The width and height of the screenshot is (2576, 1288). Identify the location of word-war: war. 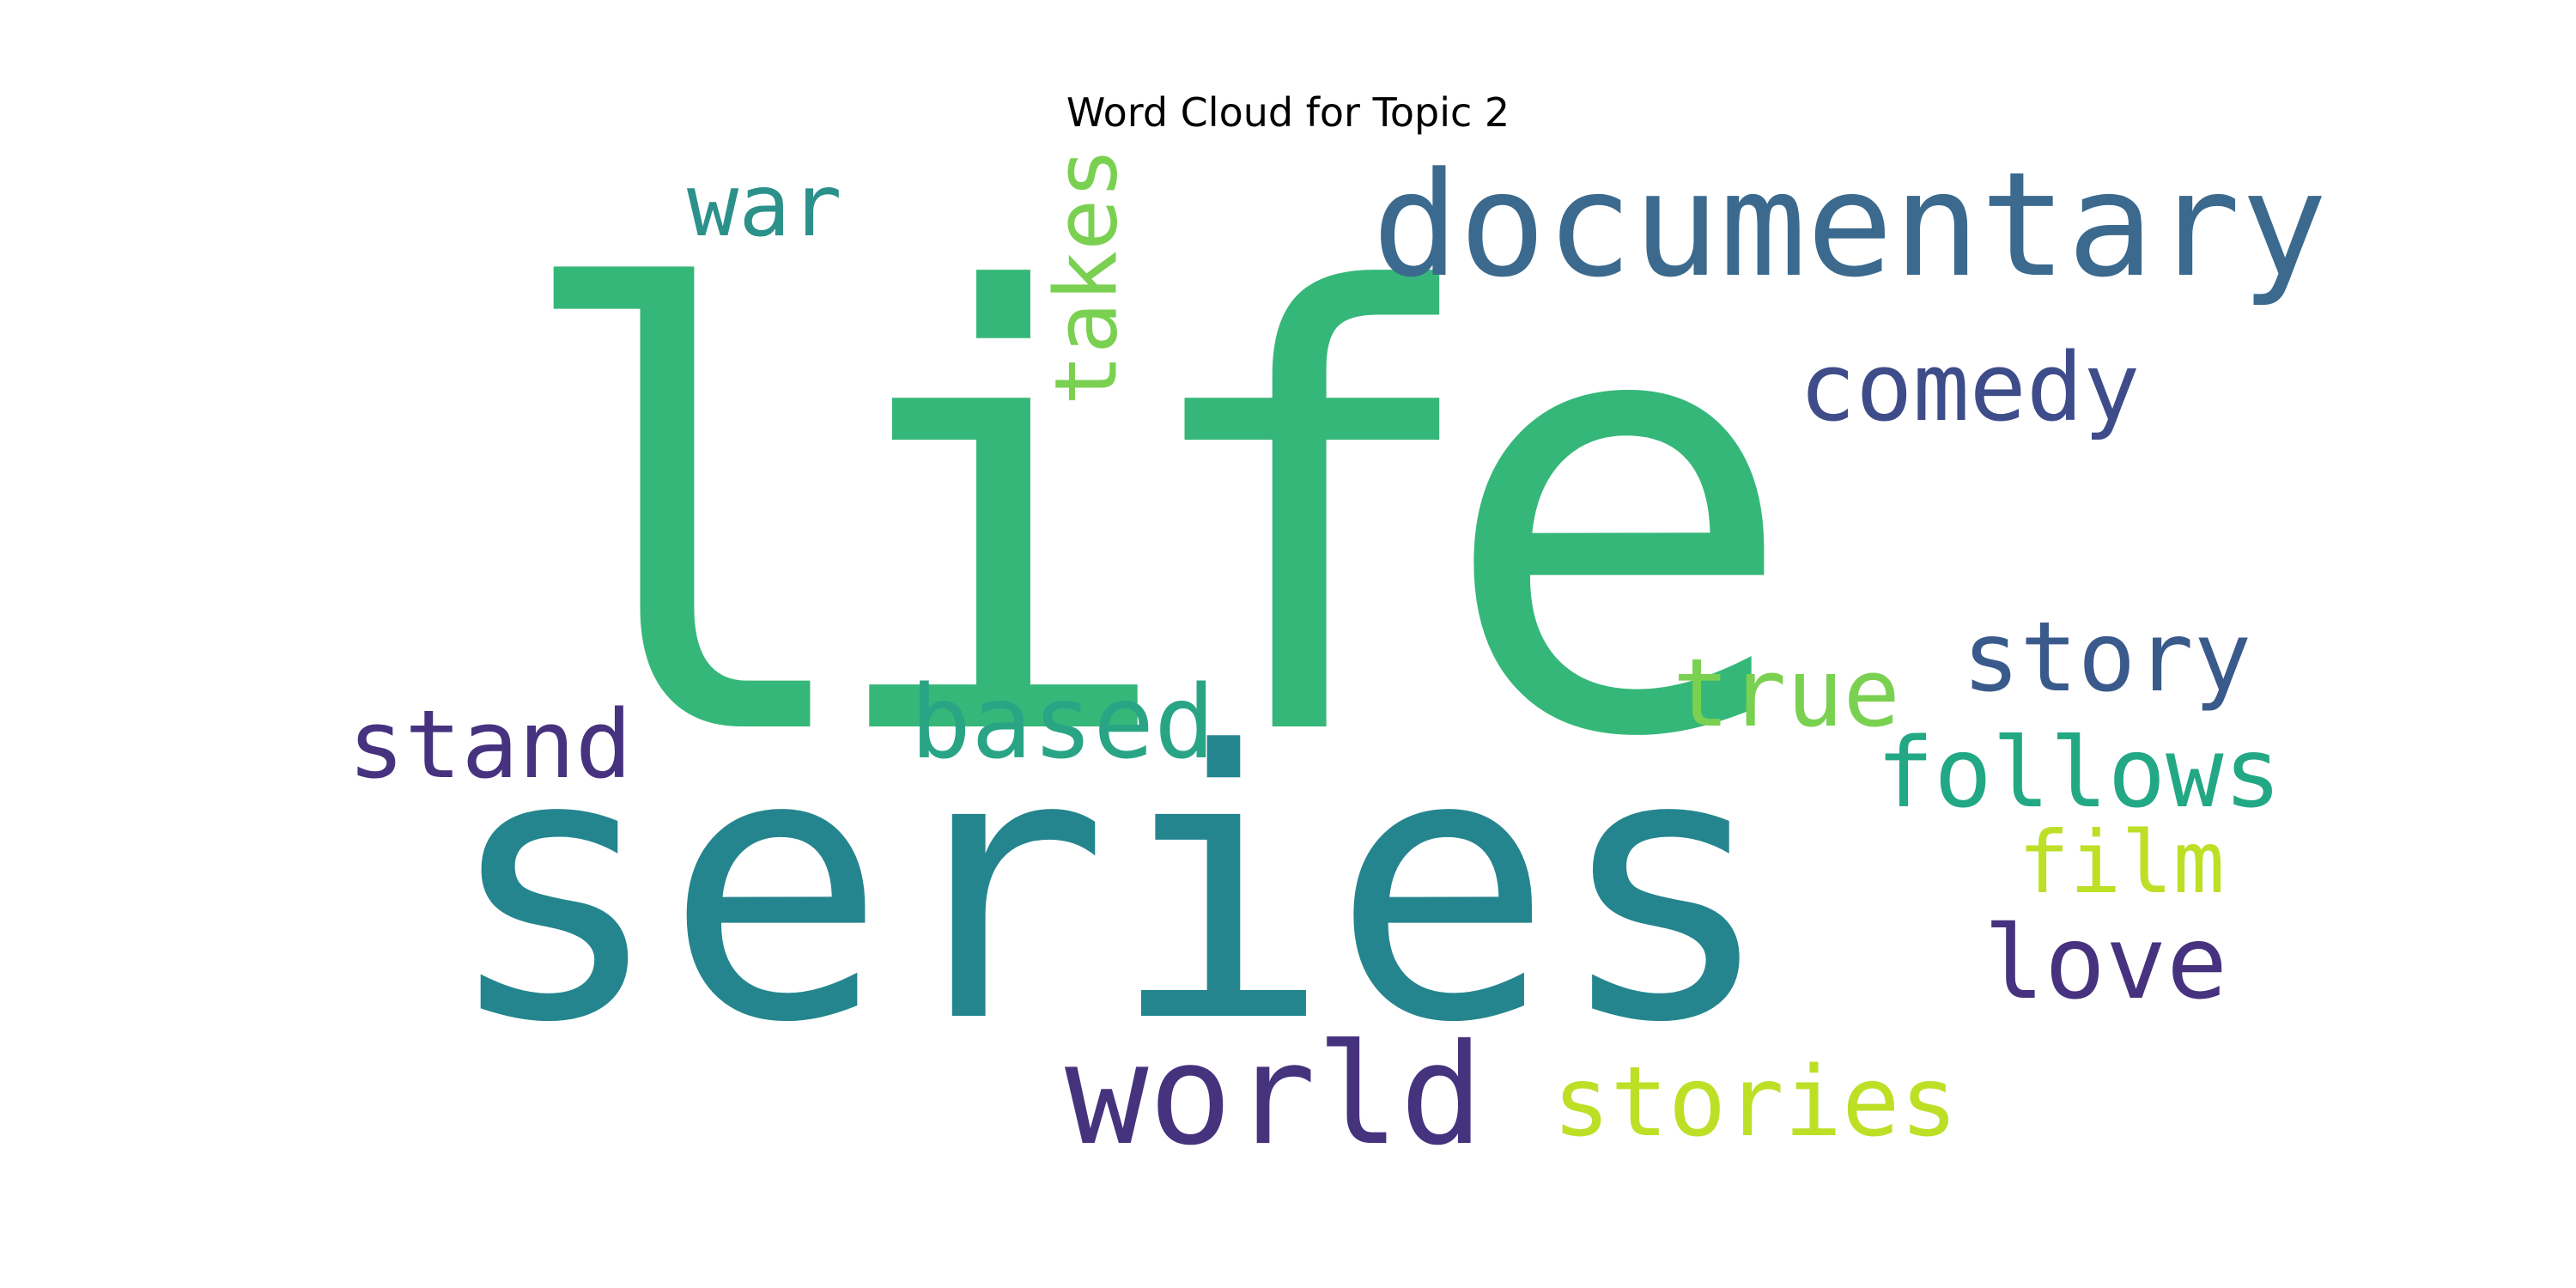
(764, 206).